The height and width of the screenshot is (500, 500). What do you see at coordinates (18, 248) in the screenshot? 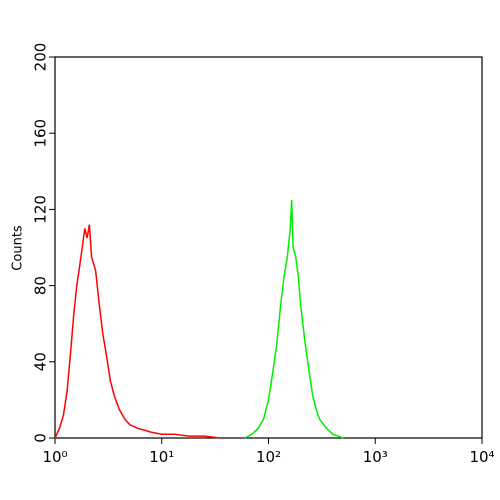
I see `y-axis-label: Counts` at bounding box center [18, 248].